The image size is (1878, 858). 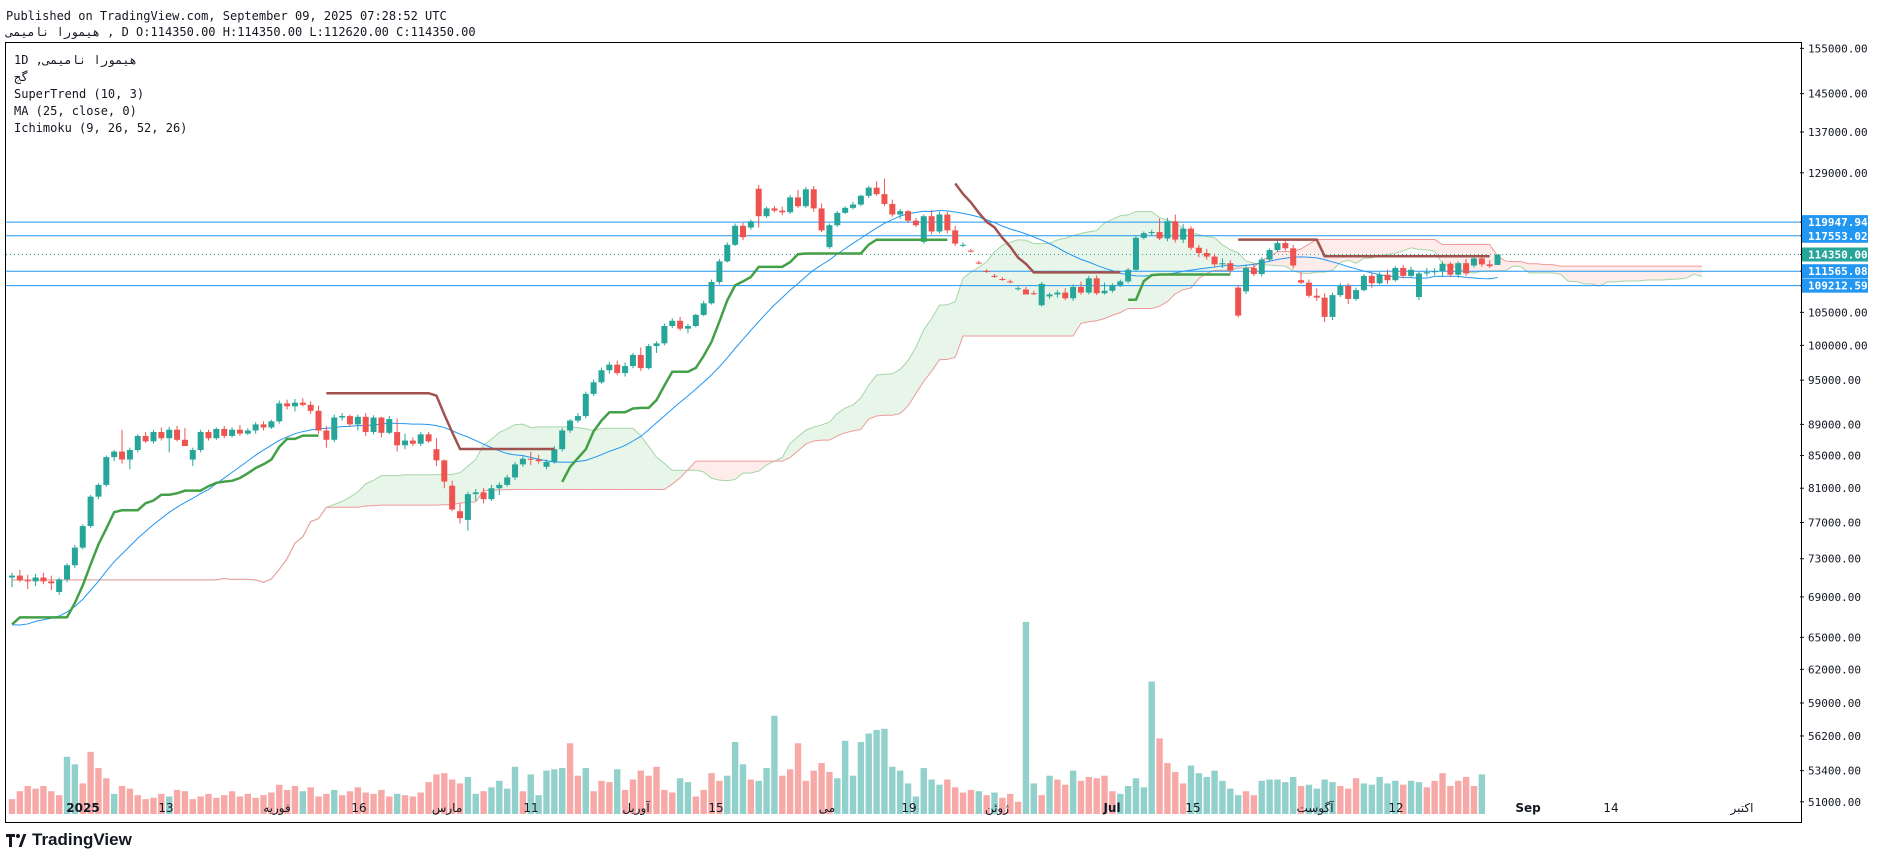 What do you see at coordinates (82, 808) in the screenshot?
I see `time-tick-label: 2025` at bounding box center [82, 808].